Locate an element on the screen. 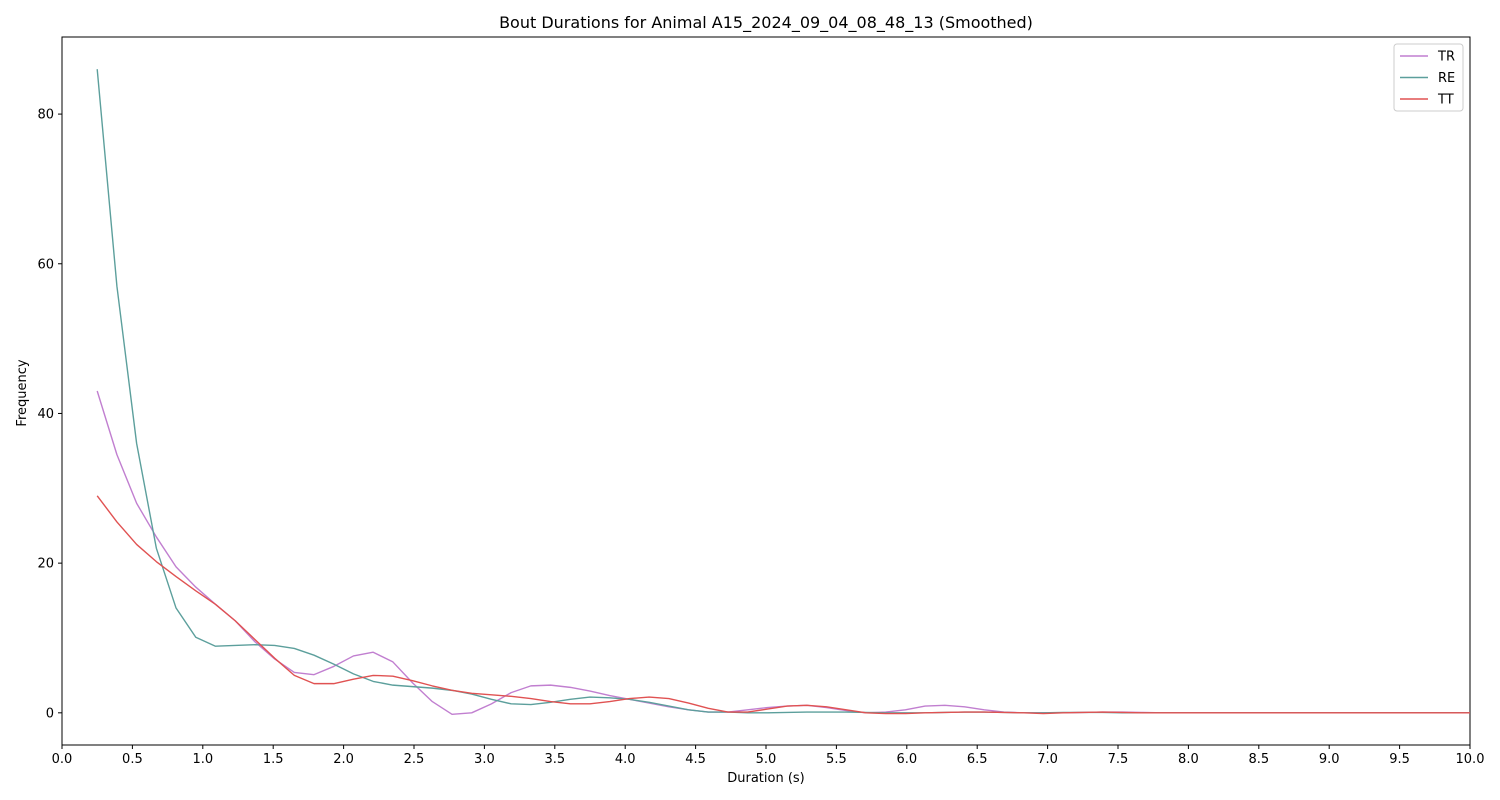 The width and height of the screenshot is (1500, 800). legend-label-tr: TR is located at coordinates (1446, 57).